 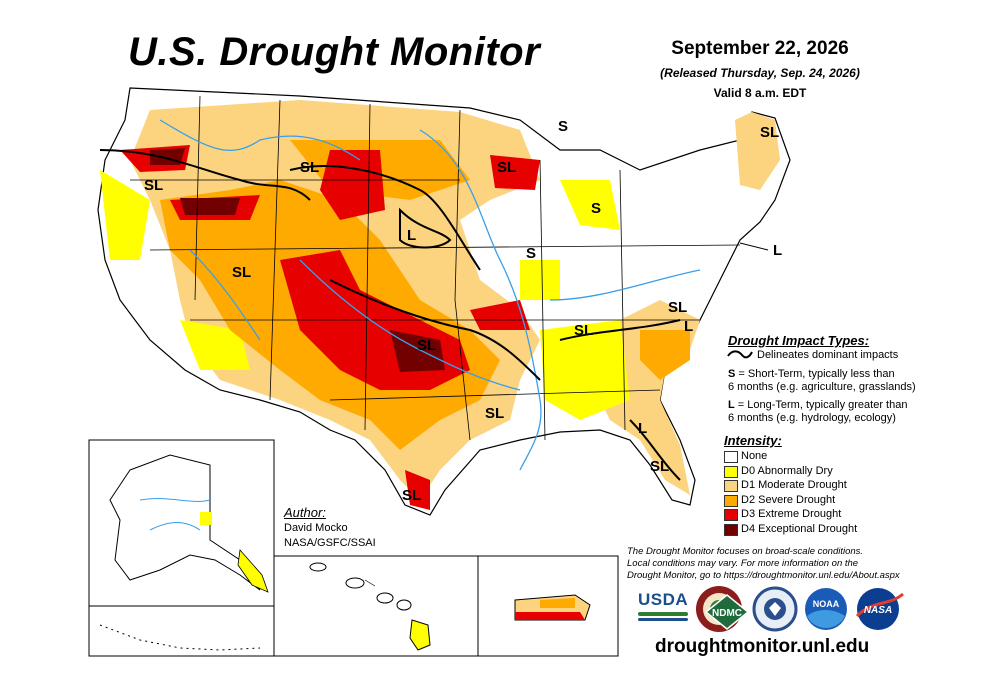 What do you see at coordinates (360, 586) in the screenshot?
I see `hawaii-islands` at bounding box center [360, 586].